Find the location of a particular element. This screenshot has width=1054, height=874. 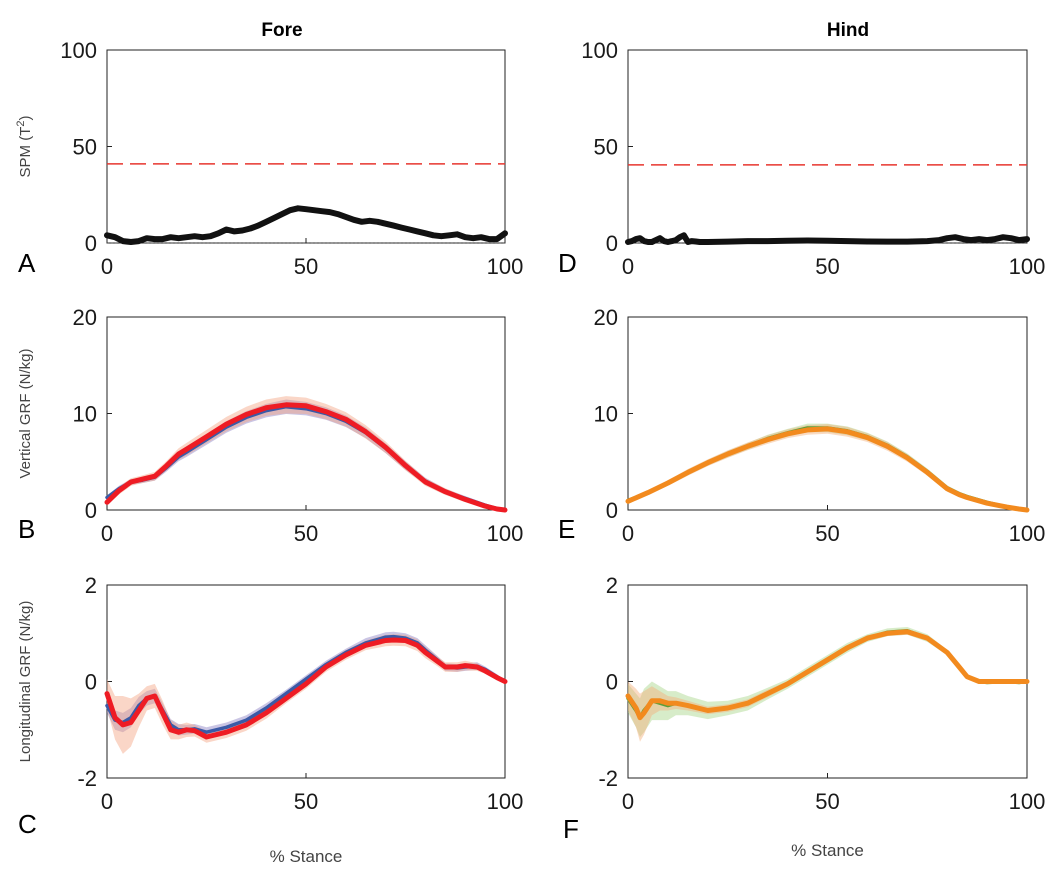

panel-E: 0 50 100 0 10 20 E is located at coordinates (801, 425).